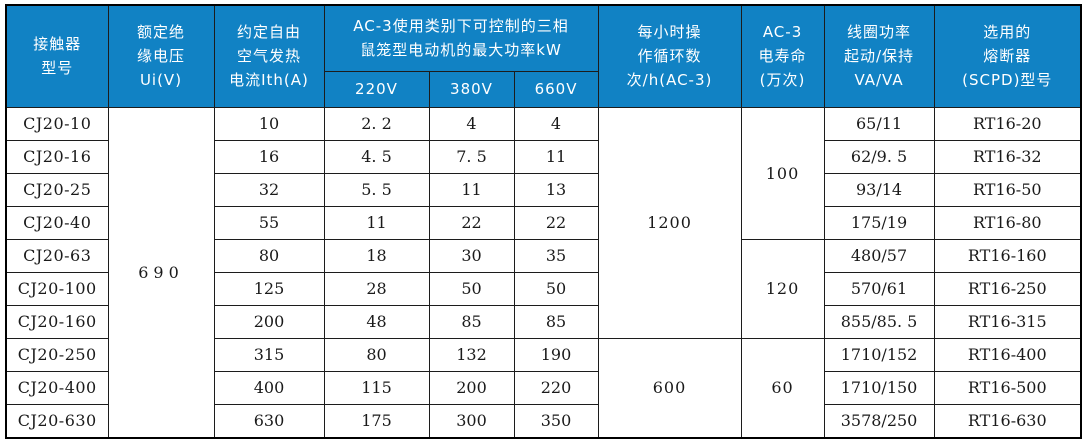 The image size is (1085, 440). What do you see at coordinates (1007, 123) in the screenshot?
I see `cell-fuse: RT16-20` at bounding box center [1007, 123].